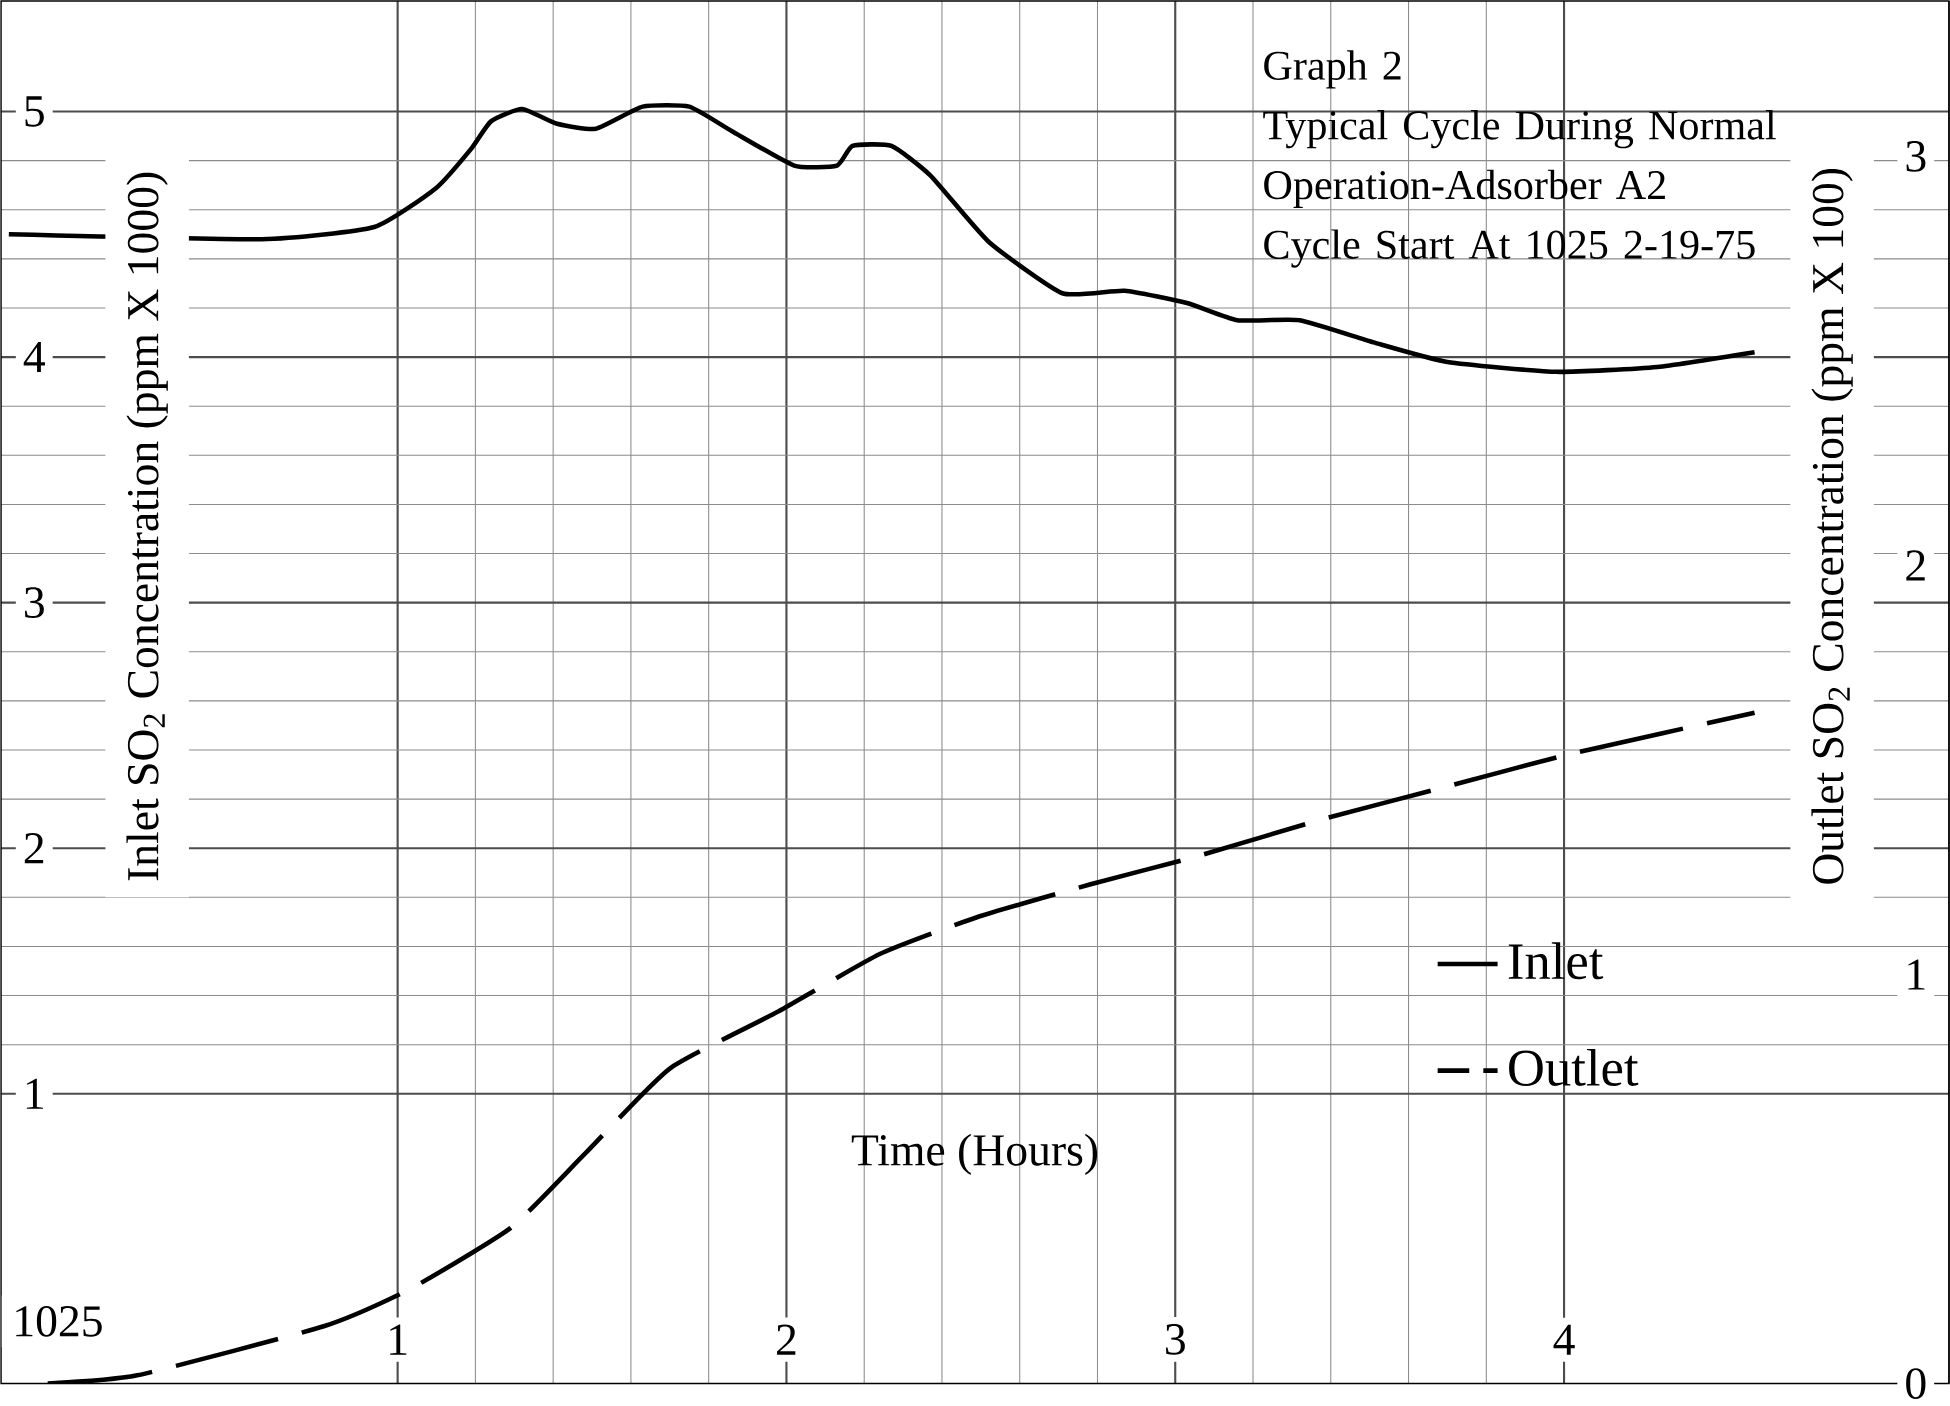 The image size is (1950, 1406). Describe the element at coordinates (34, 848) in the screenshot. I see `y-tick-label: 2` at that location.